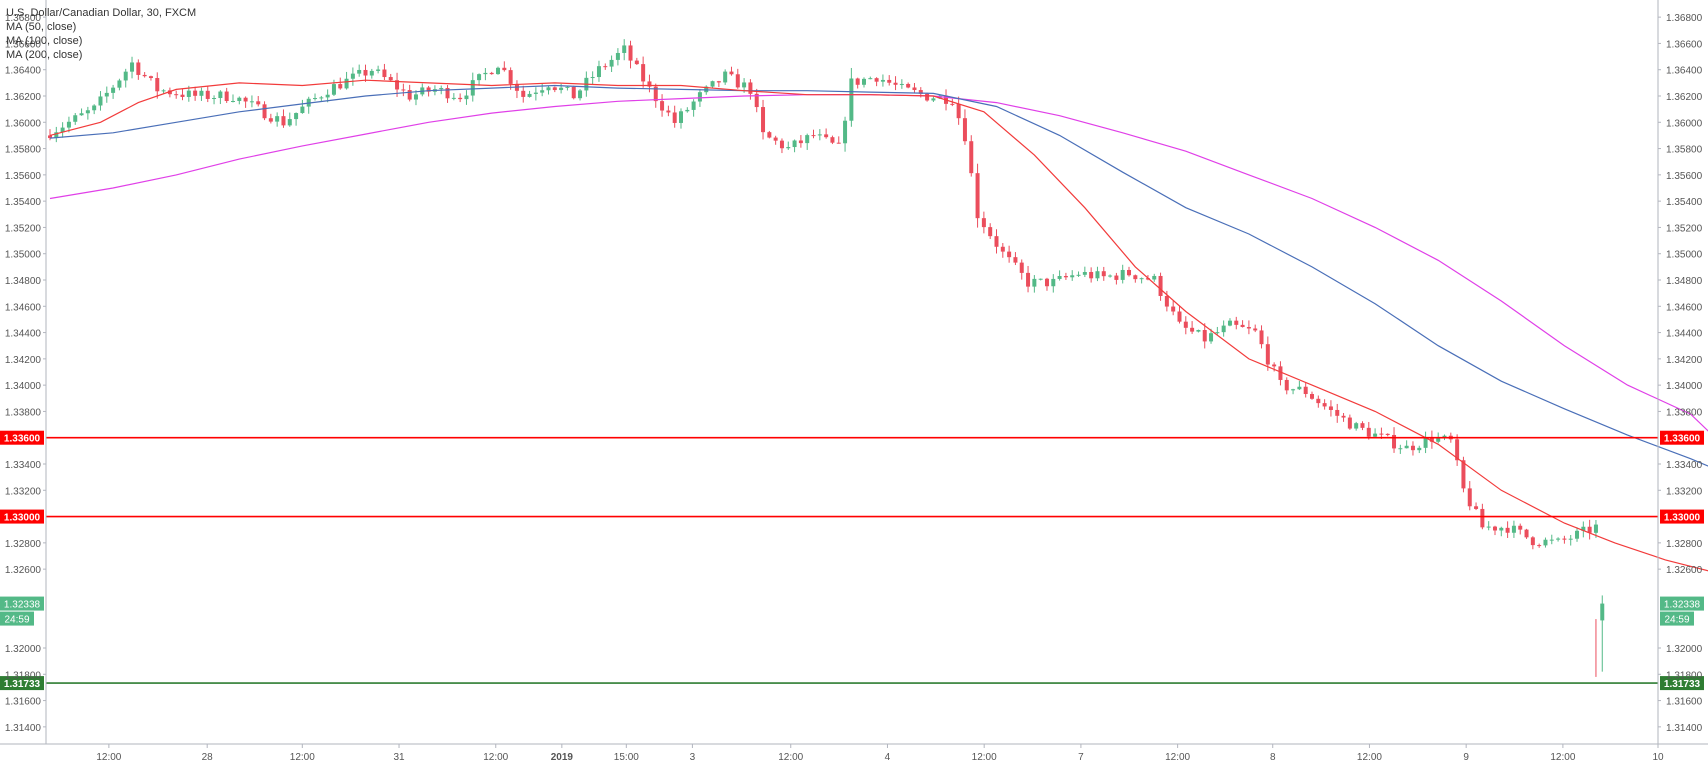 The image size is (1708, 781). What do you see at coordinates (23, 702) in the screenshot?
I see `y-tick-label-left: 1.31600` at bounding box center [23, 702].